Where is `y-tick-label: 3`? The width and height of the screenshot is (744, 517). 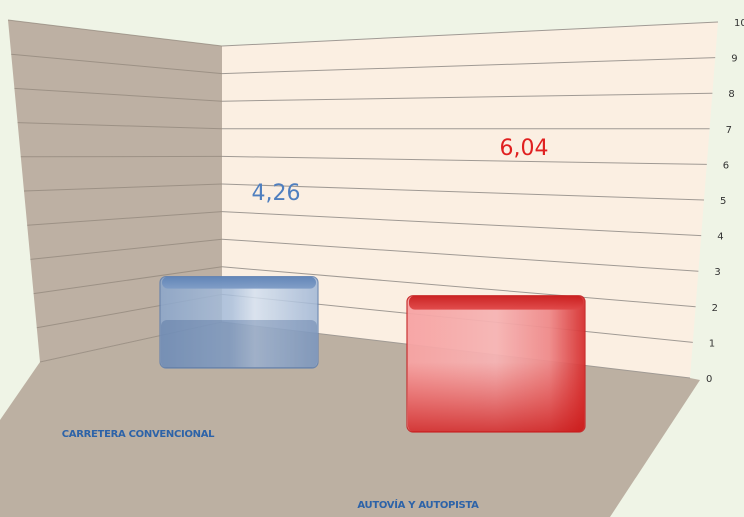 y-tick-label: 3 is located at coordinates (717, 272).